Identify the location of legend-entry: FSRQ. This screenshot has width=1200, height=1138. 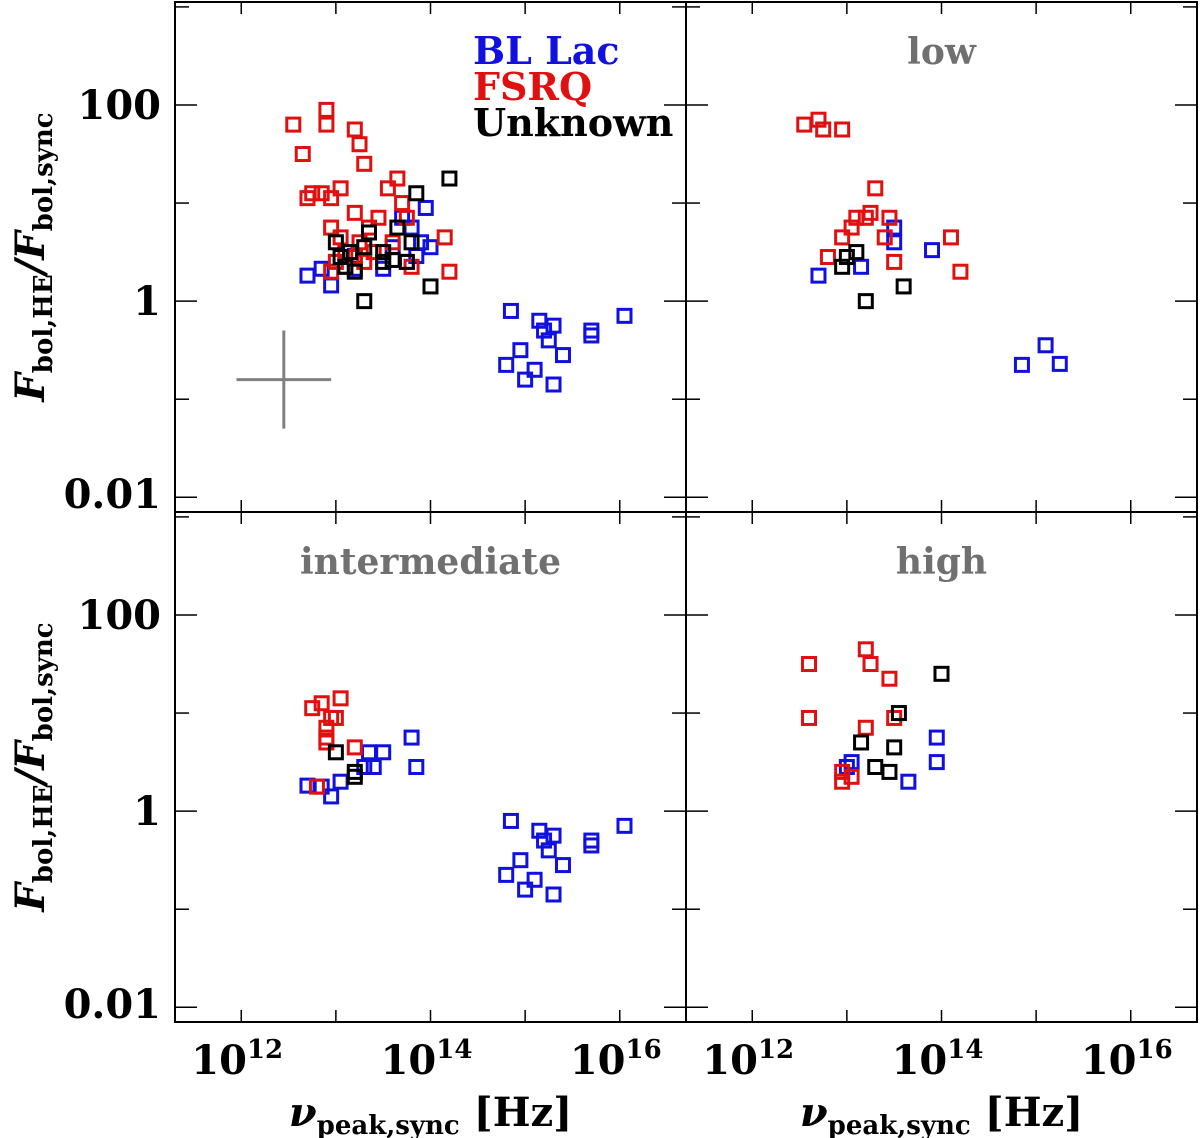
(532, 86).